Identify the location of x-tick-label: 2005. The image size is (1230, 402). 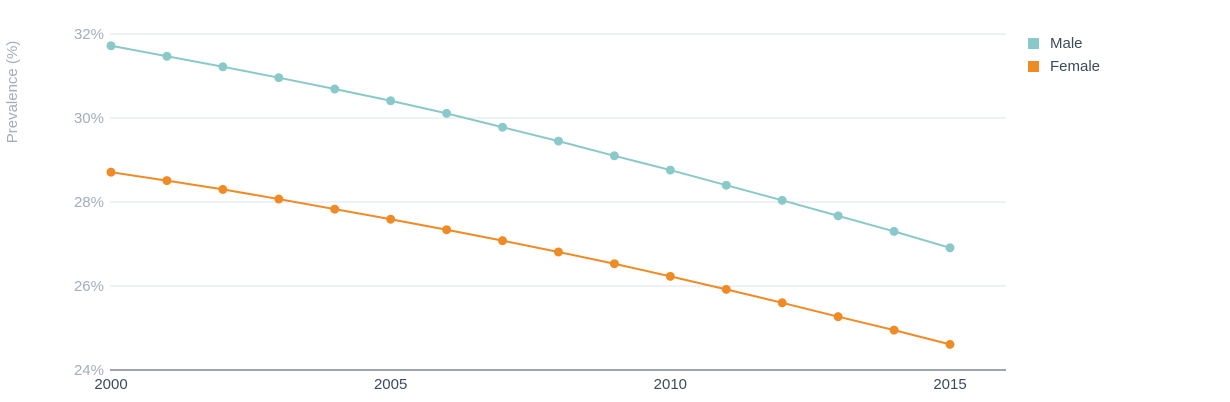
(390, 384).